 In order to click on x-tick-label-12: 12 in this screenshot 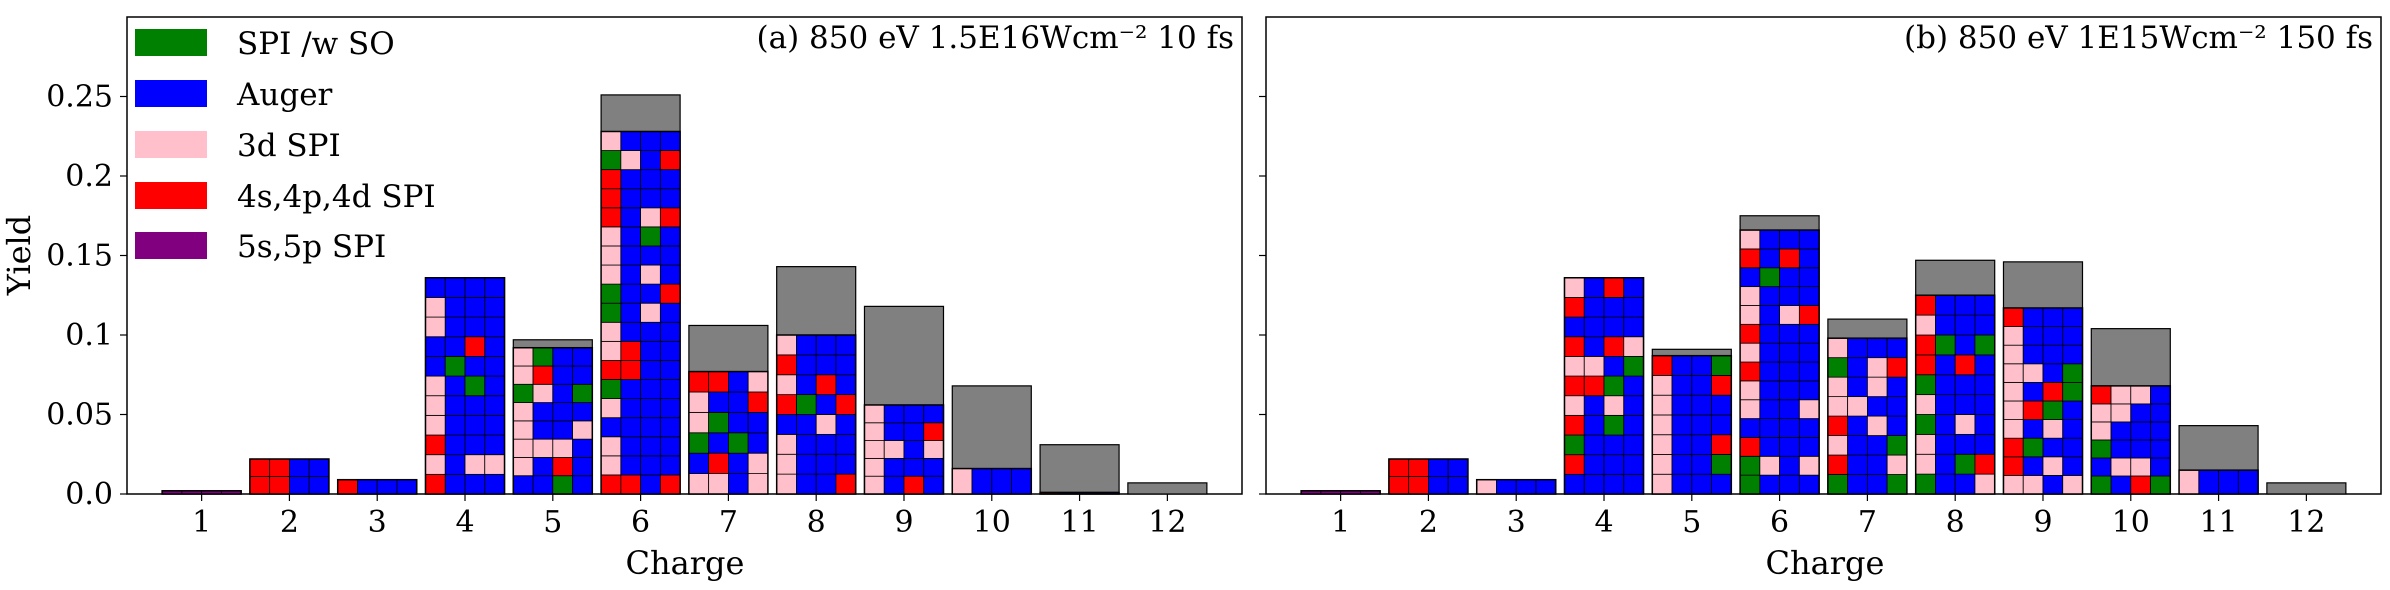, I will do `click(2306, 522)`.